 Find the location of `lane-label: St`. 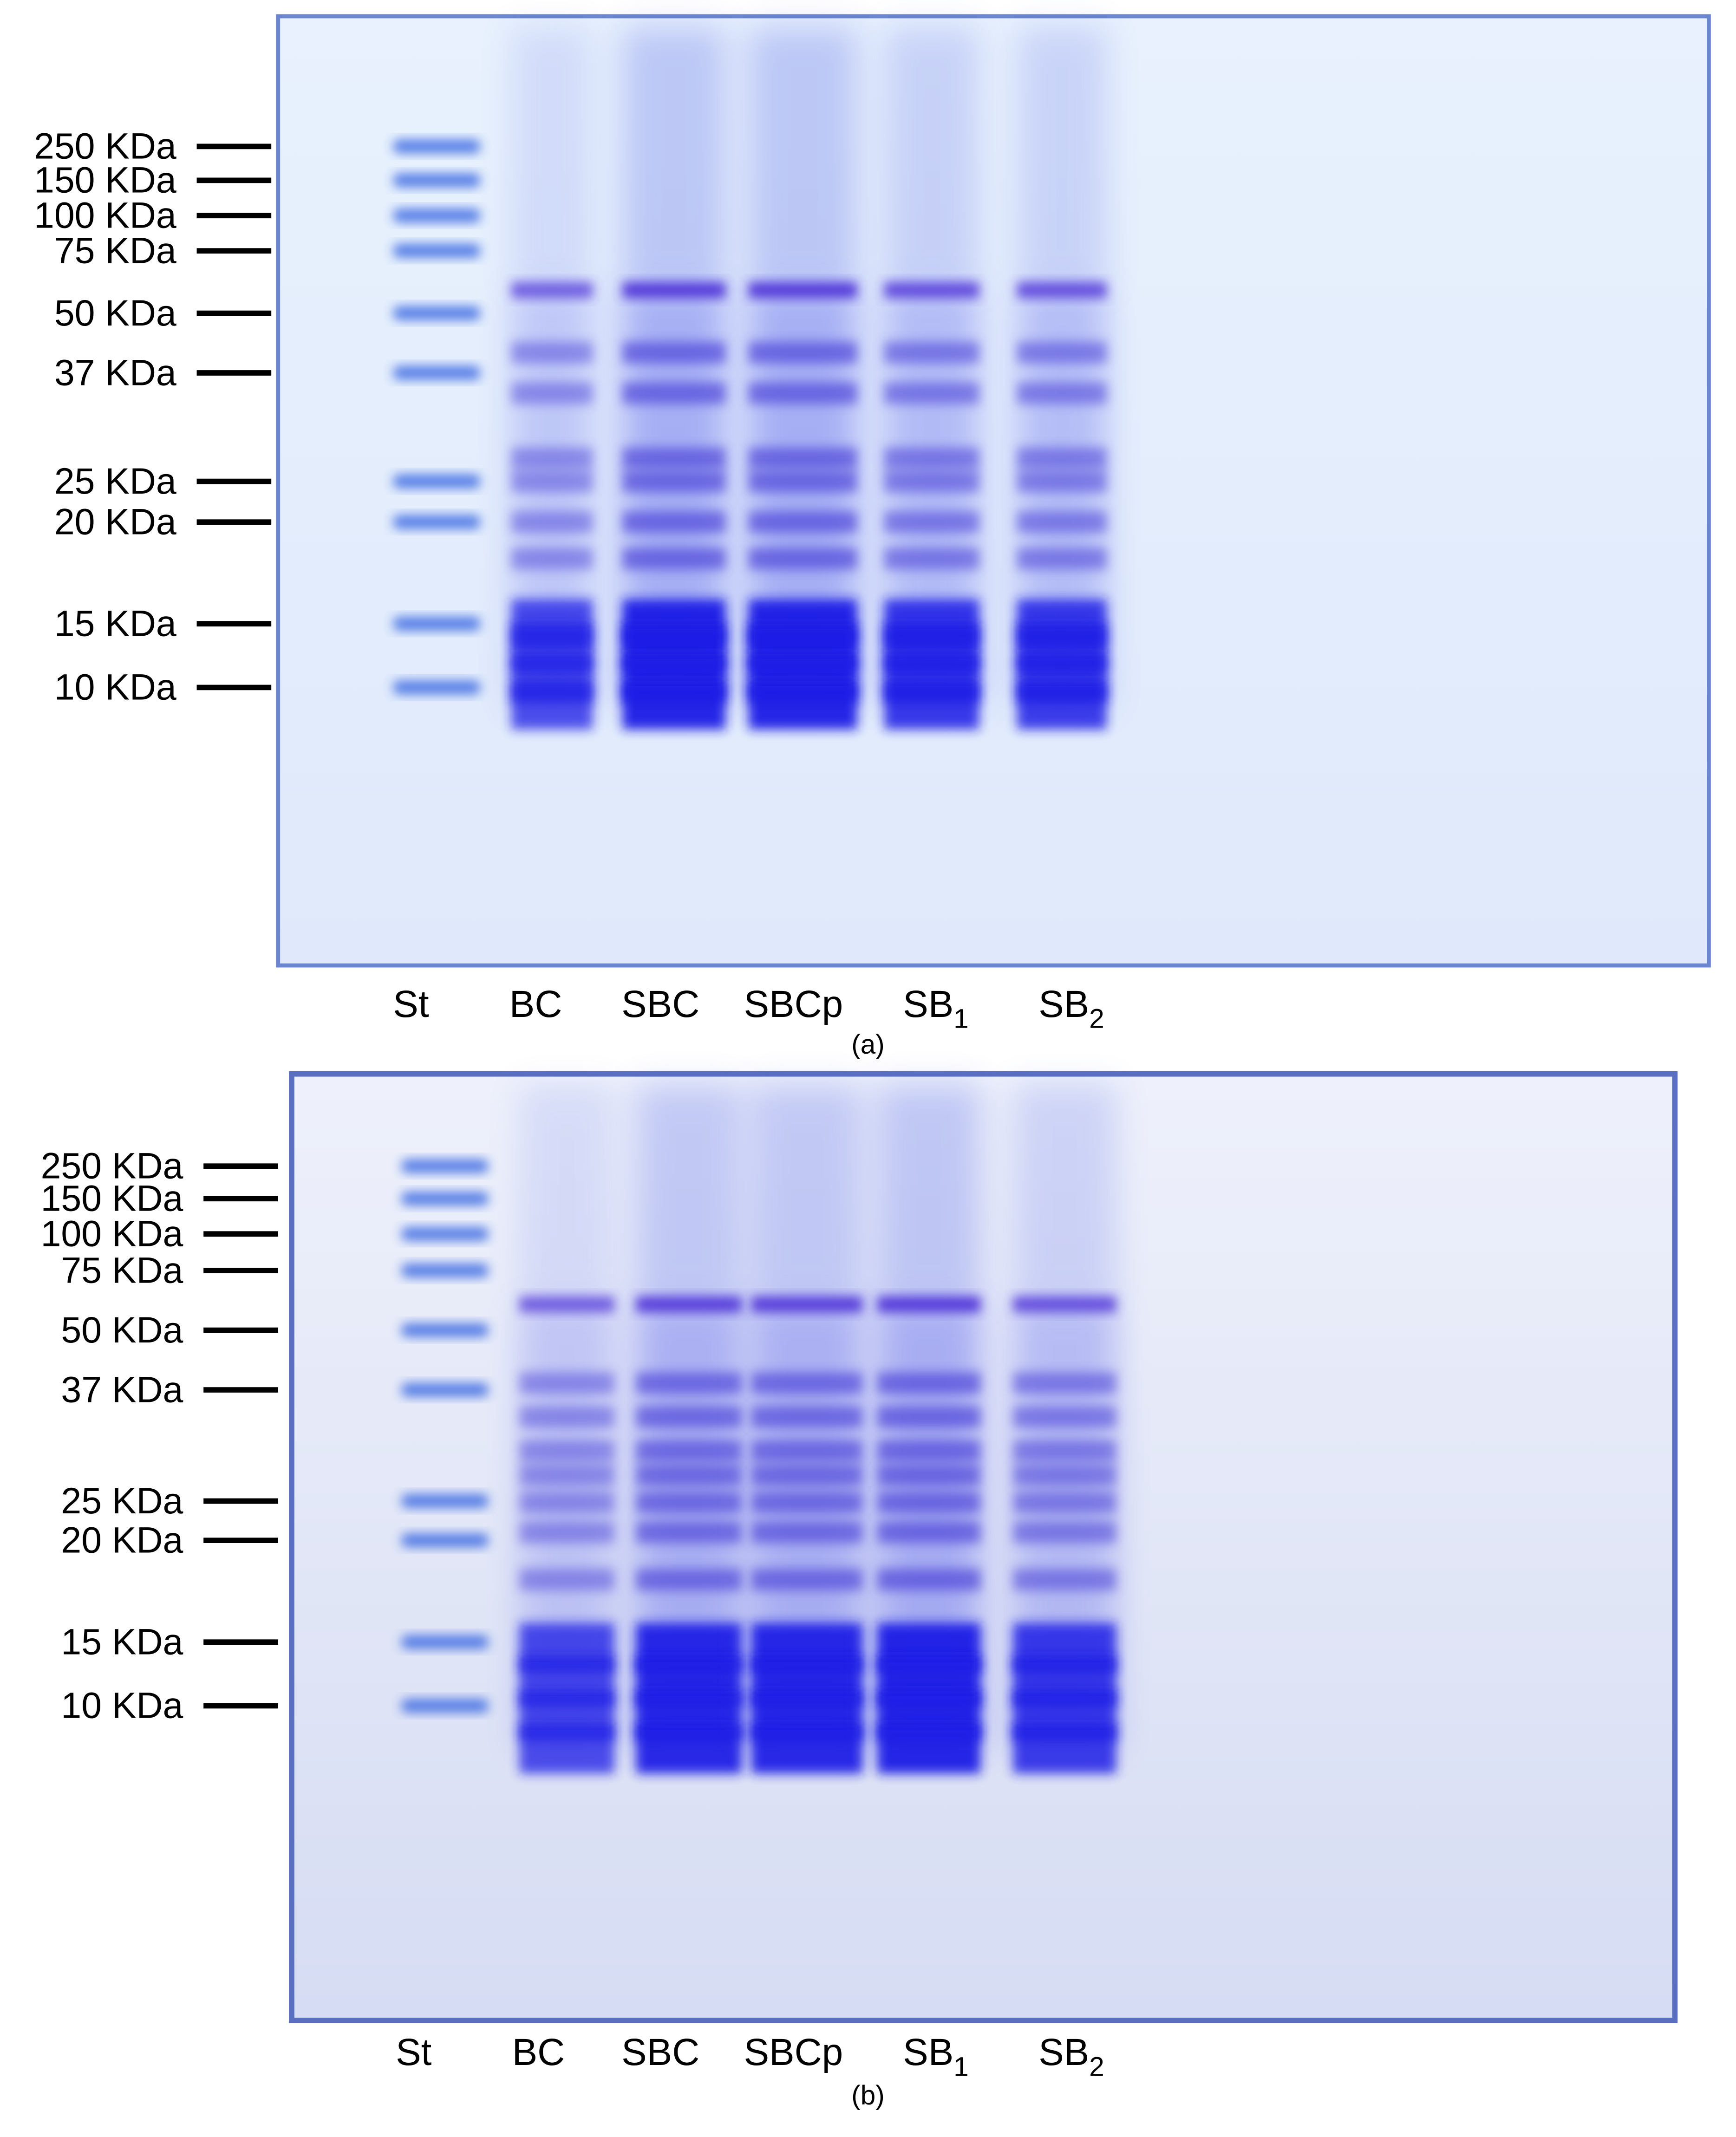

lane-label: St is located at coordinates (411, 1004).